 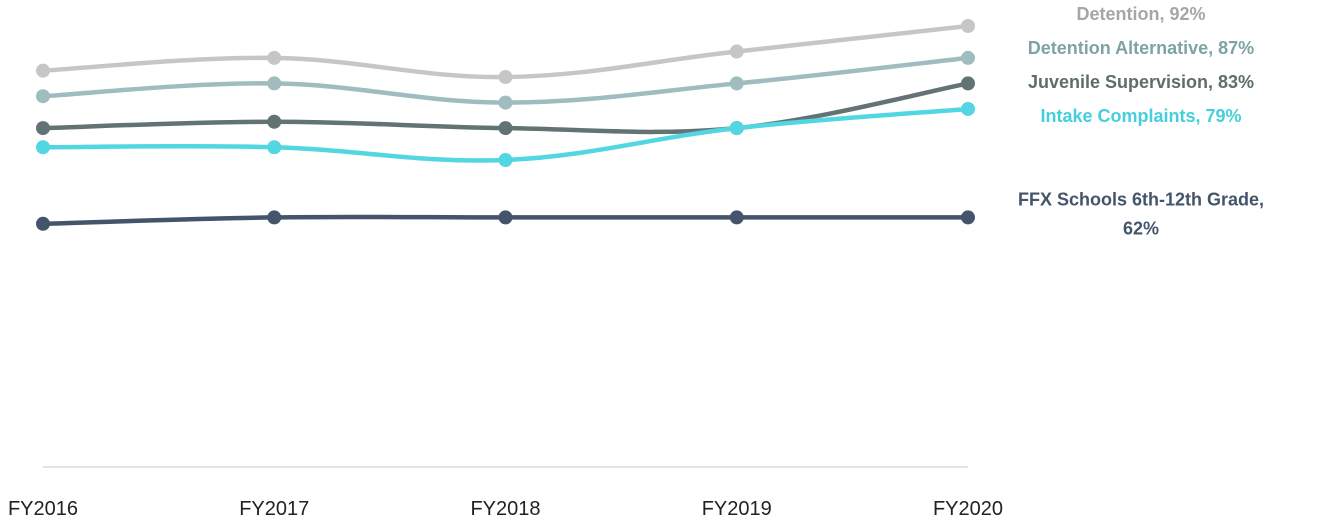 What do you see at coordinates (43, 70) in the screenshot?
I see `data-point-detention-fy2016` at bounding box center [43, 70].